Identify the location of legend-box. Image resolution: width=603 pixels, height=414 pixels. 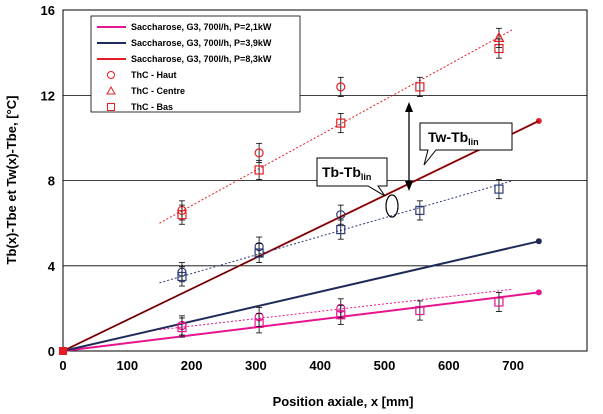
(195, 64).